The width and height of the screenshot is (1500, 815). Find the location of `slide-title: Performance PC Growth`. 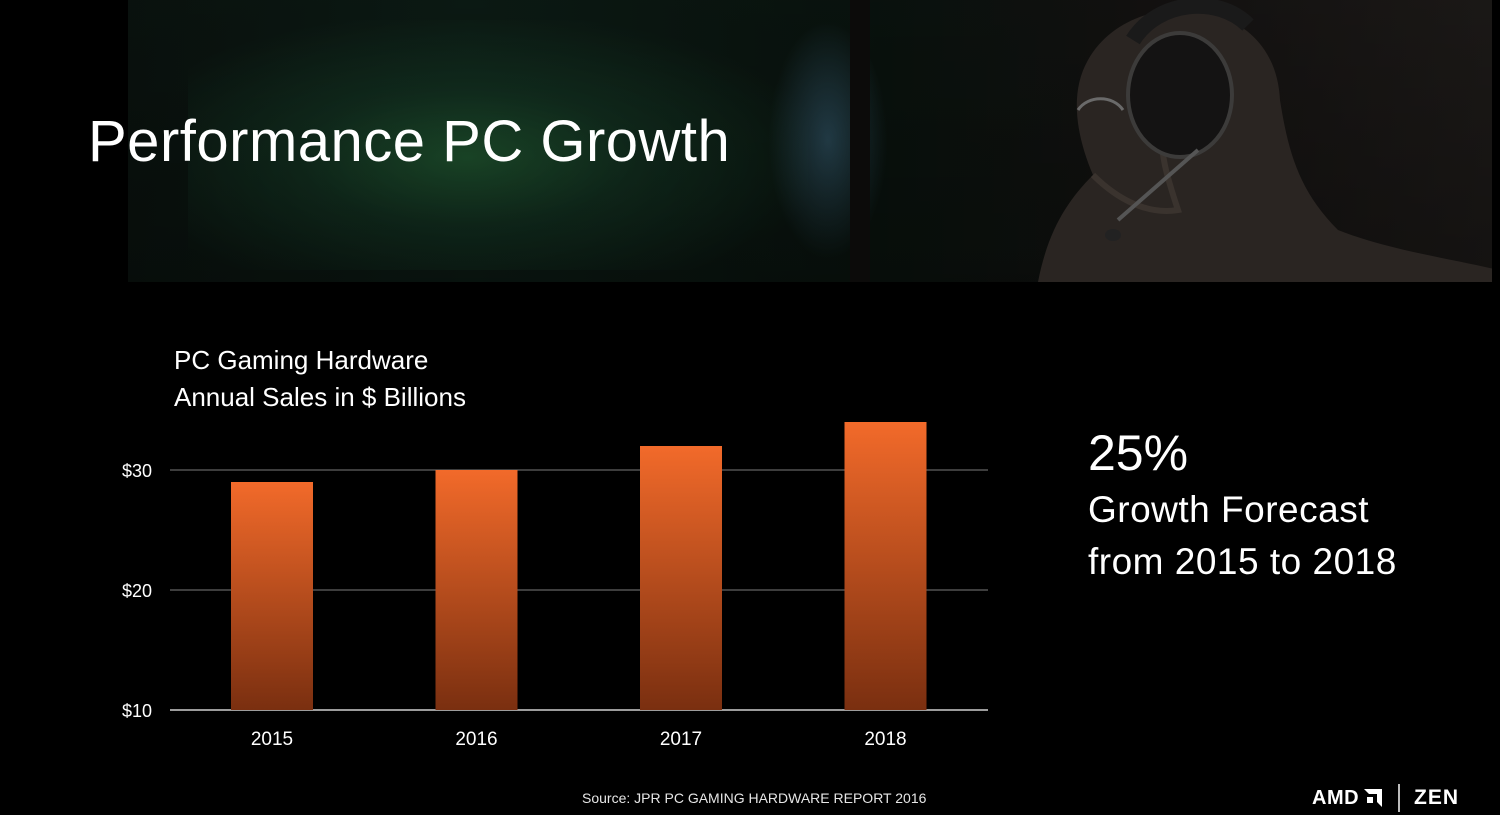

slide-title: Performance PC Growth is located at coordinates (409, 141).